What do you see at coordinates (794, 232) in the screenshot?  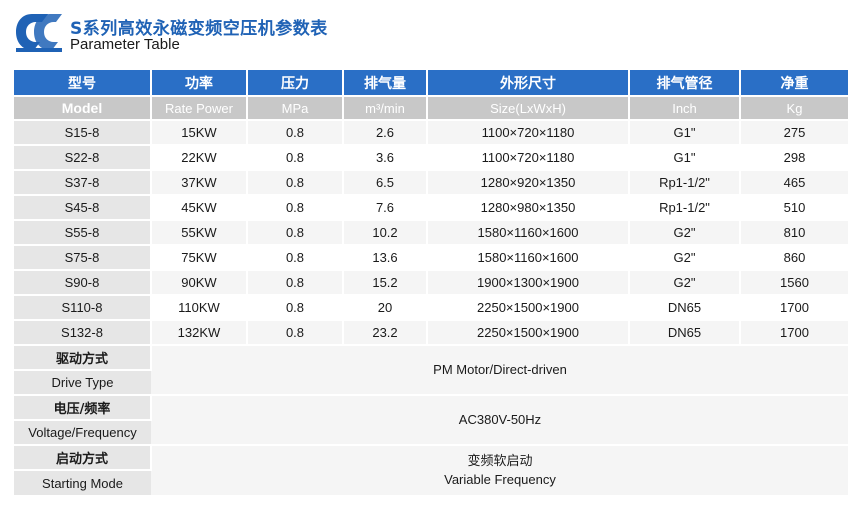 I see `cell-weight: 810` at bounding box center [794, 232].